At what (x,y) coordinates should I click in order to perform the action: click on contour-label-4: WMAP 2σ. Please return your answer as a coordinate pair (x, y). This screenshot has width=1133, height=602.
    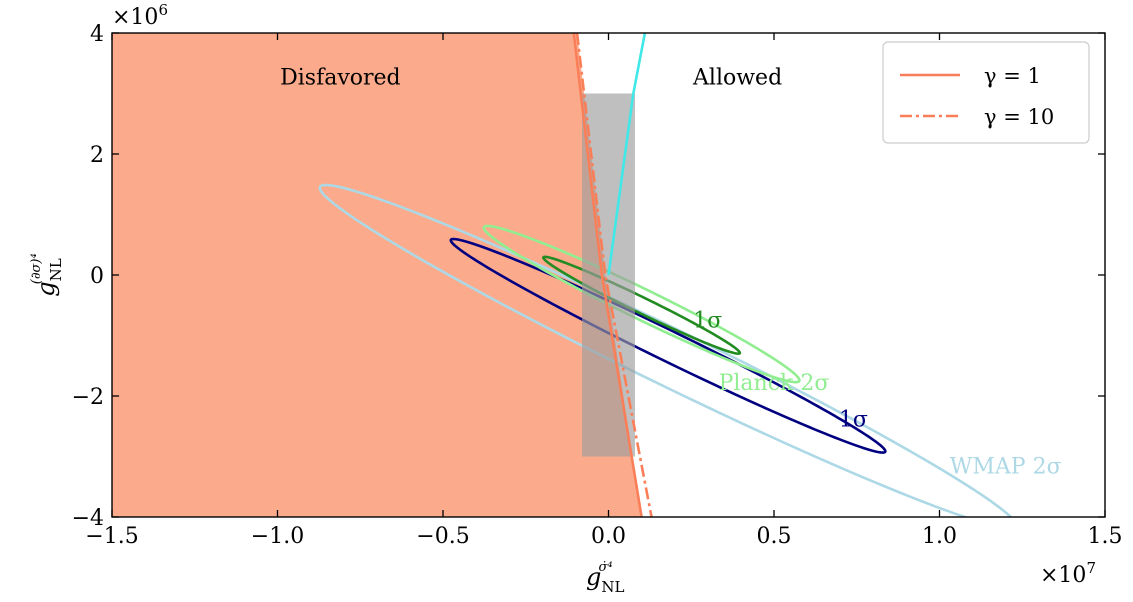
    Looking at the image, I should click on (1006, 466).